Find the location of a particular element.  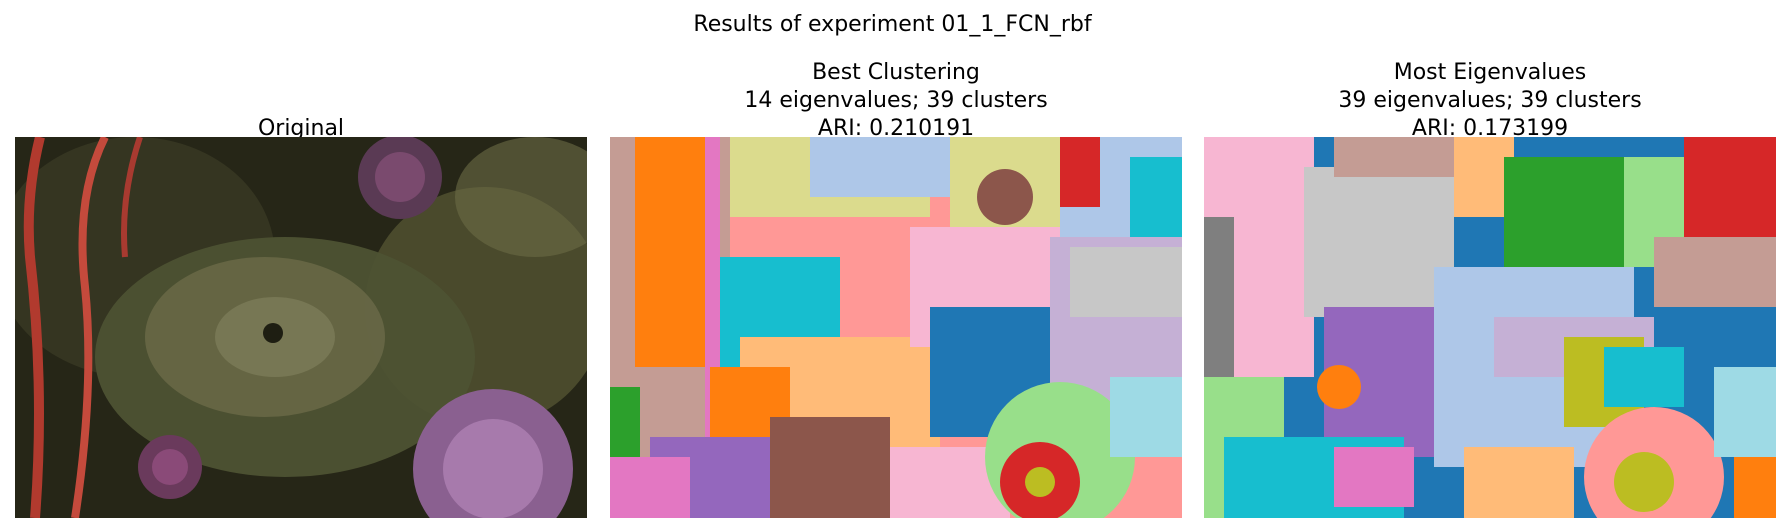

panel-title-line: 14 eigenvalues; 39 clusters is located at coordinates (896, 100).